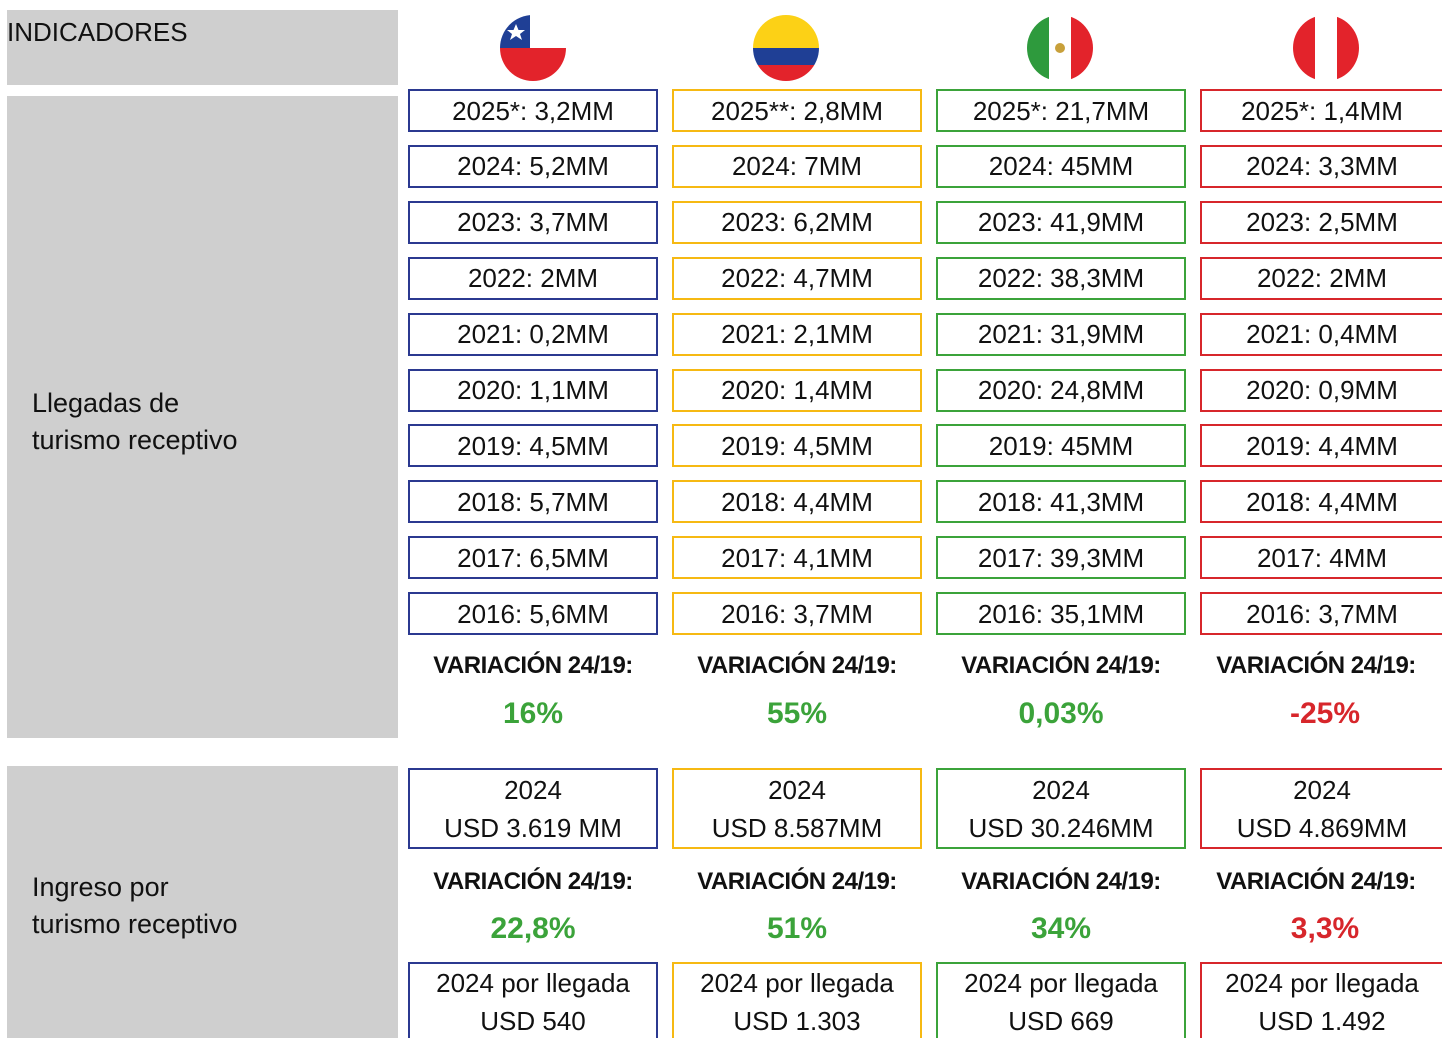  What do you see at coordinates (1321, 334) in the screenshot?
I see `arrival-cell: 2021: 0,4MM` at bounding box center [1321, 334].